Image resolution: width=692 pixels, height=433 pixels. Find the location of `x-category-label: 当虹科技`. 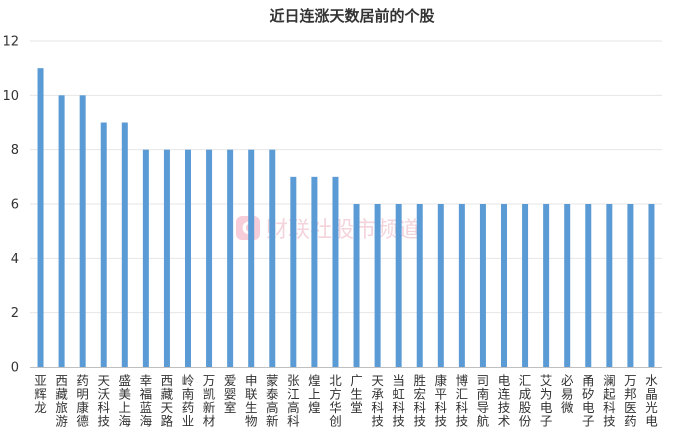

x-category-label: 当虹科技 is located at coordinates (398, 401).